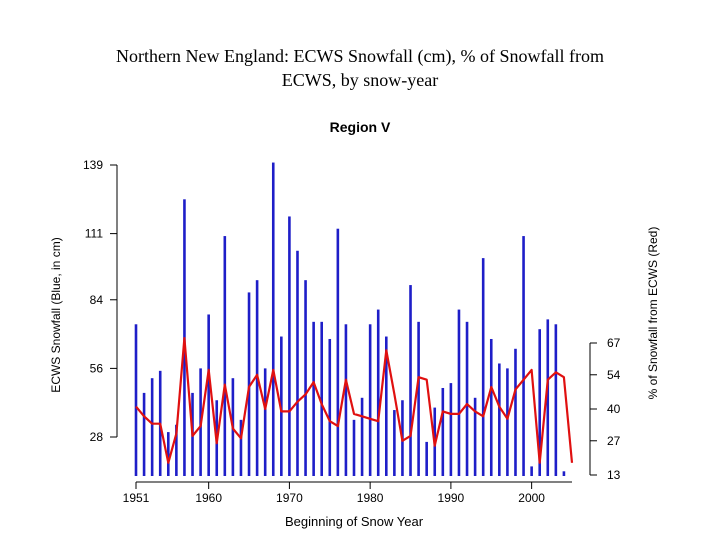  What do you see at coordinates (531, 498) in the screenshot?
I see `x-tick-label: 2000` at bounding box center [531, 498].